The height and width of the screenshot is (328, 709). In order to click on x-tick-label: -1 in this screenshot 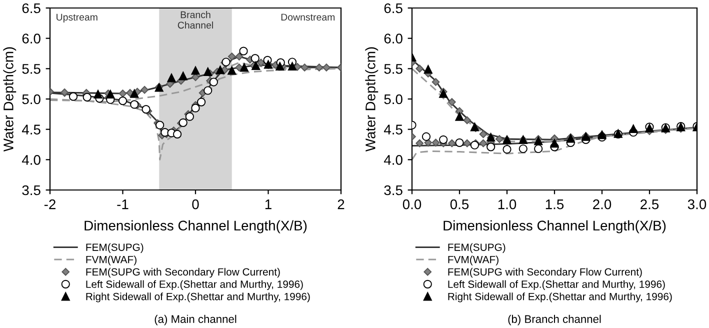, I will do `click(122, 205)`.